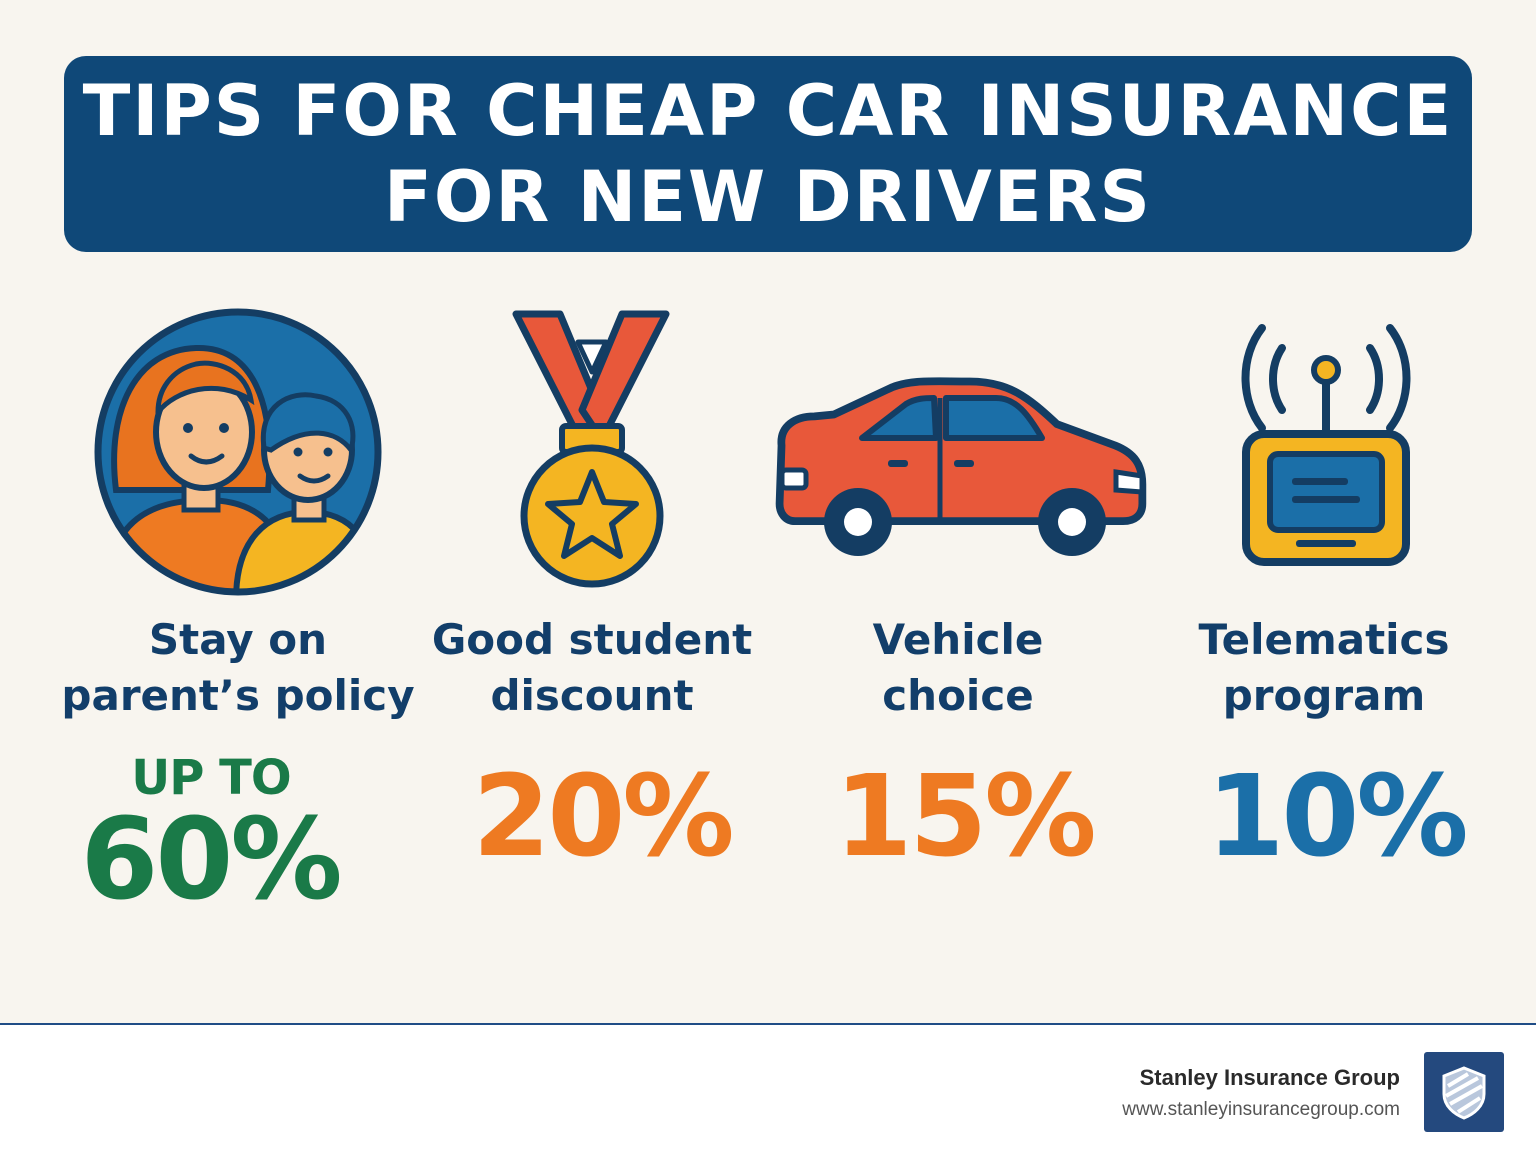  Describe the element at coordinates (238, 450) in the screenshot. I see `parent-child-icon` at that location.